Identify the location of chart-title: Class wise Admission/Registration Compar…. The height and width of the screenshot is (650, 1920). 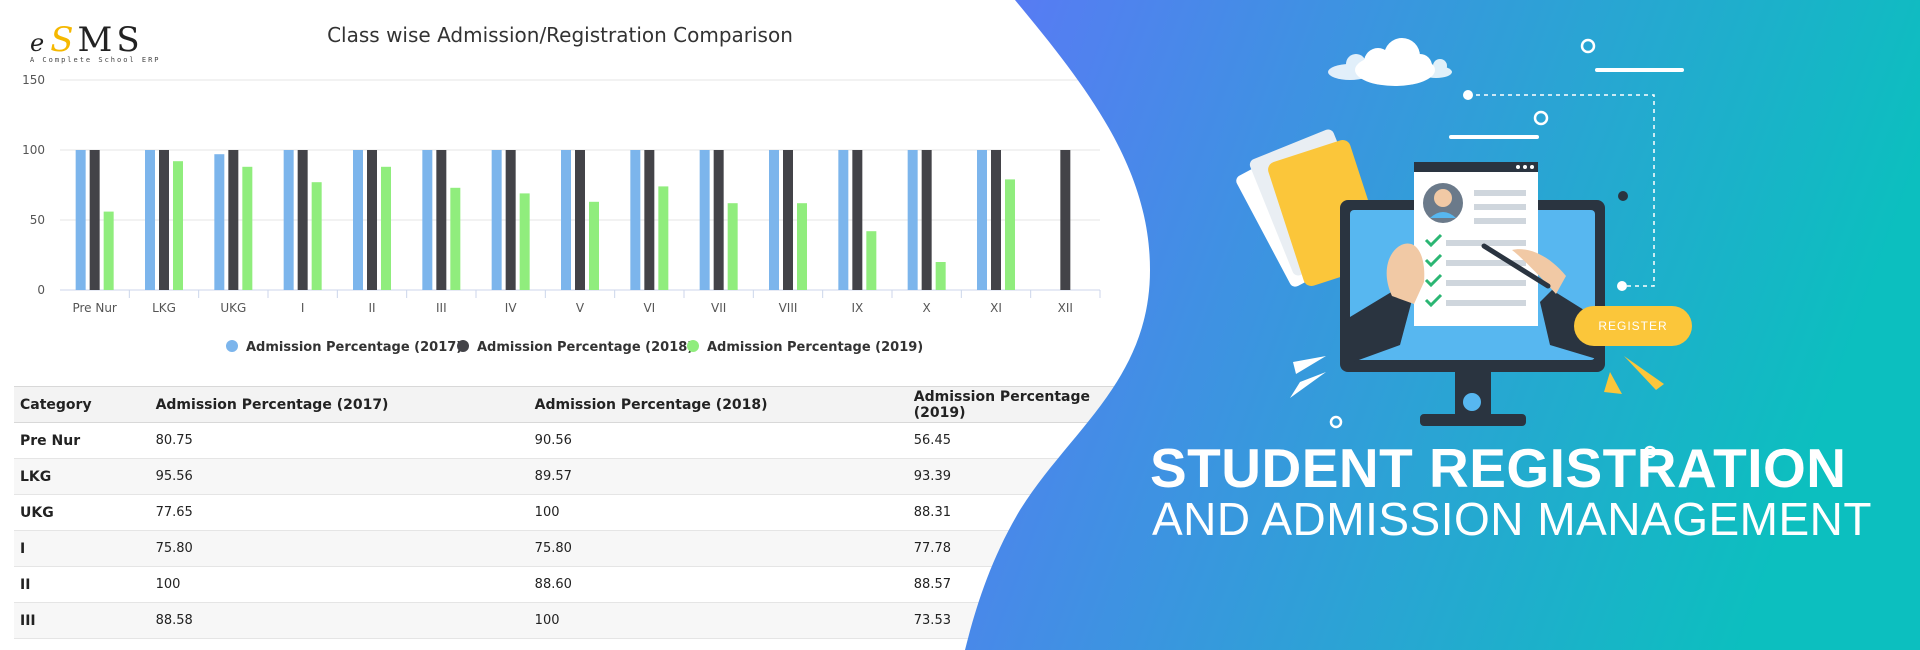
(560, 35).